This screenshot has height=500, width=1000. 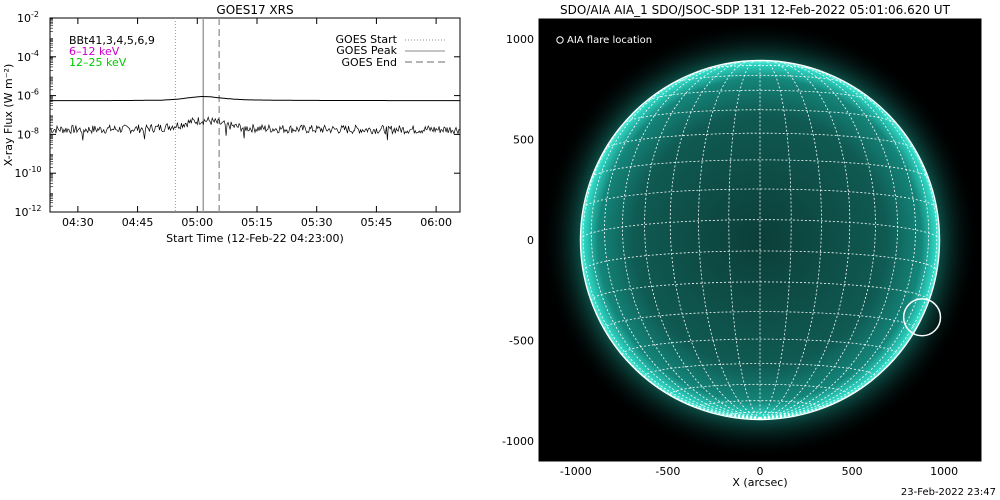 I want to click on aia-x-tick-label: -1000, so click(x=576, y=471).